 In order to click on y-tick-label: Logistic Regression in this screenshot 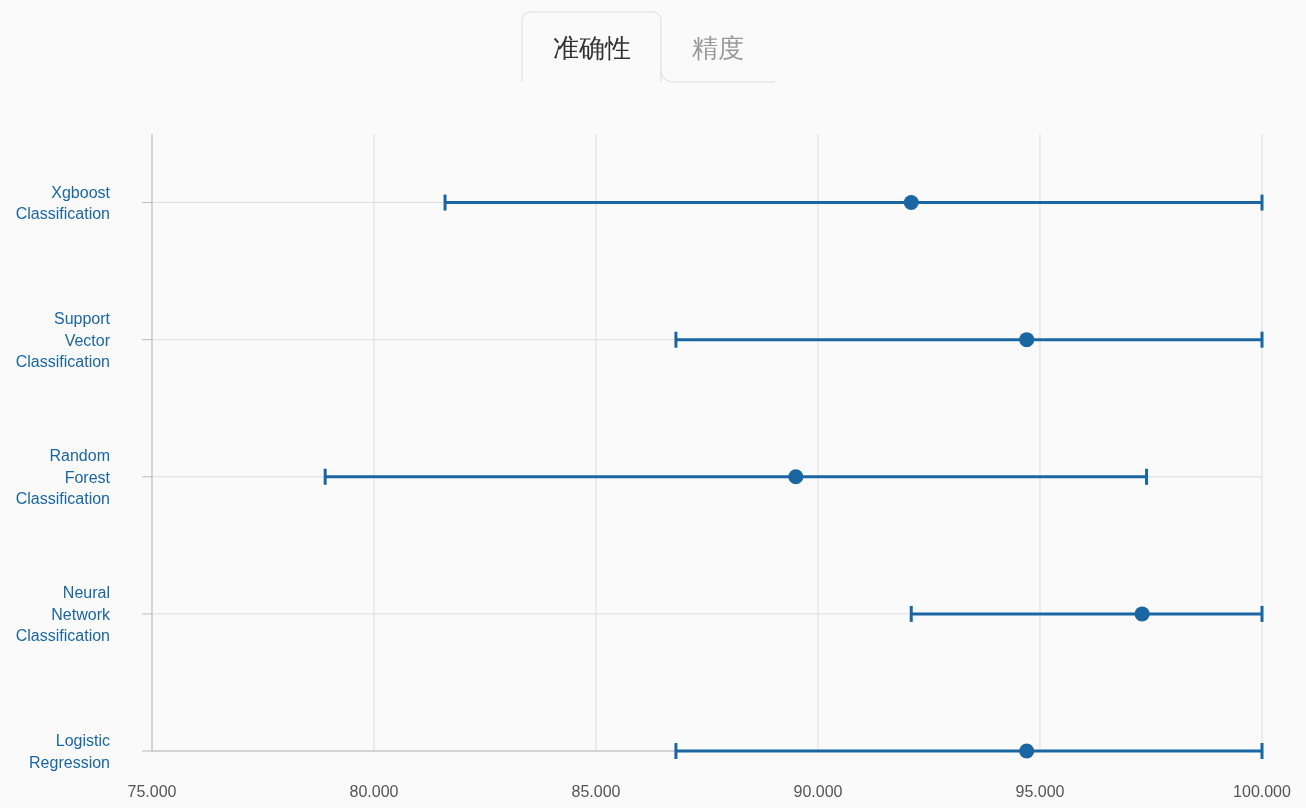, I will do `click(69, 751)`.